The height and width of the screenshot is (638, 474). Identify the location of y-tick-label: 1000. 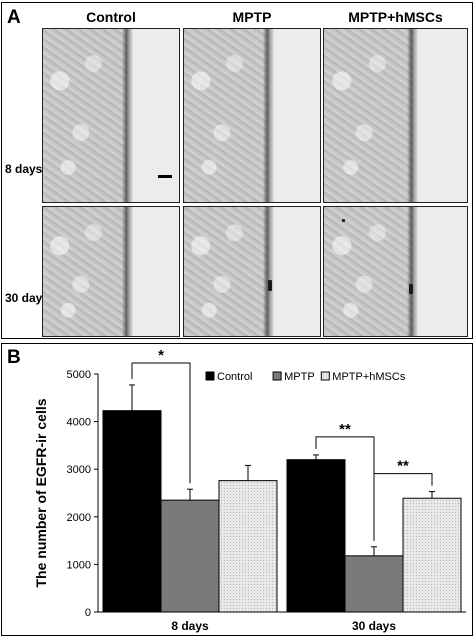
(79, 565).